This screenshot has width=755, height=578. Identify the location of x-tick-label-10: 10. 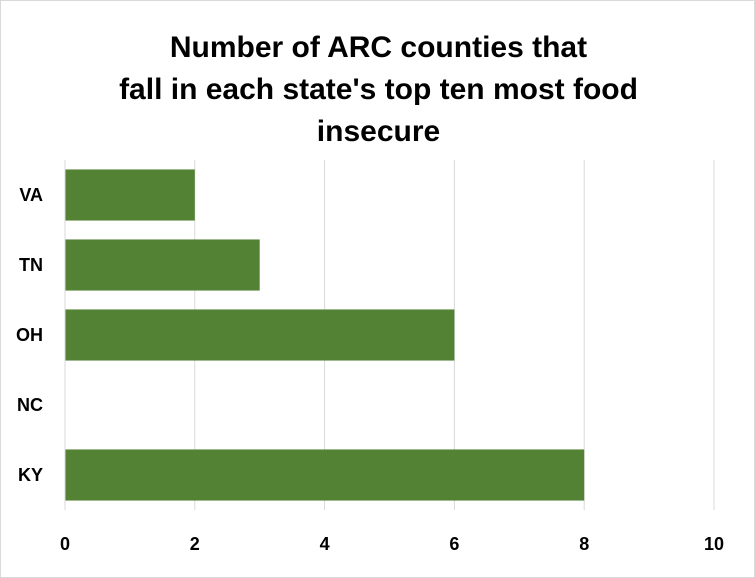
(714, 544).